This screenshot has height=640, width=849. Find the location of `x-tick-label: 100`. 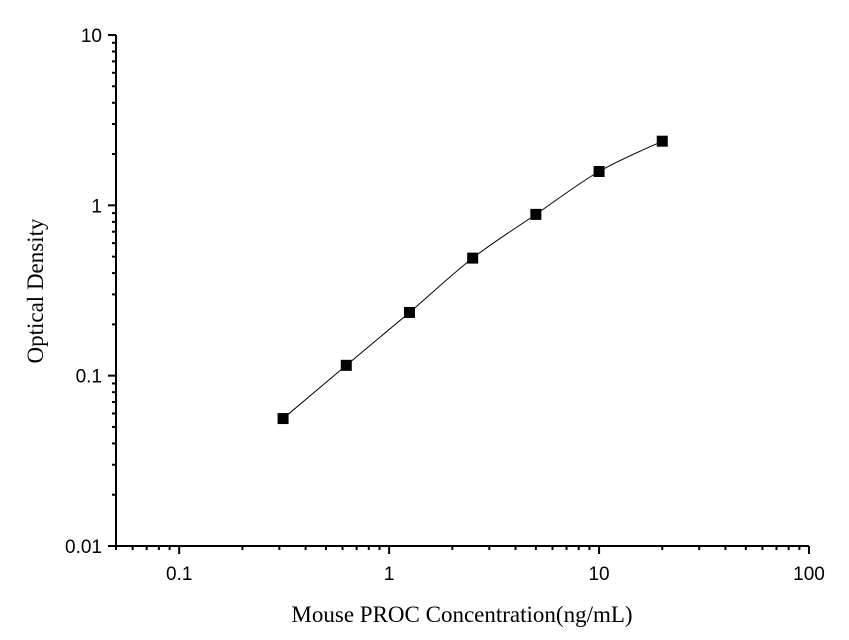

x-tick-label: 100 is located at coordinates (809, 574).